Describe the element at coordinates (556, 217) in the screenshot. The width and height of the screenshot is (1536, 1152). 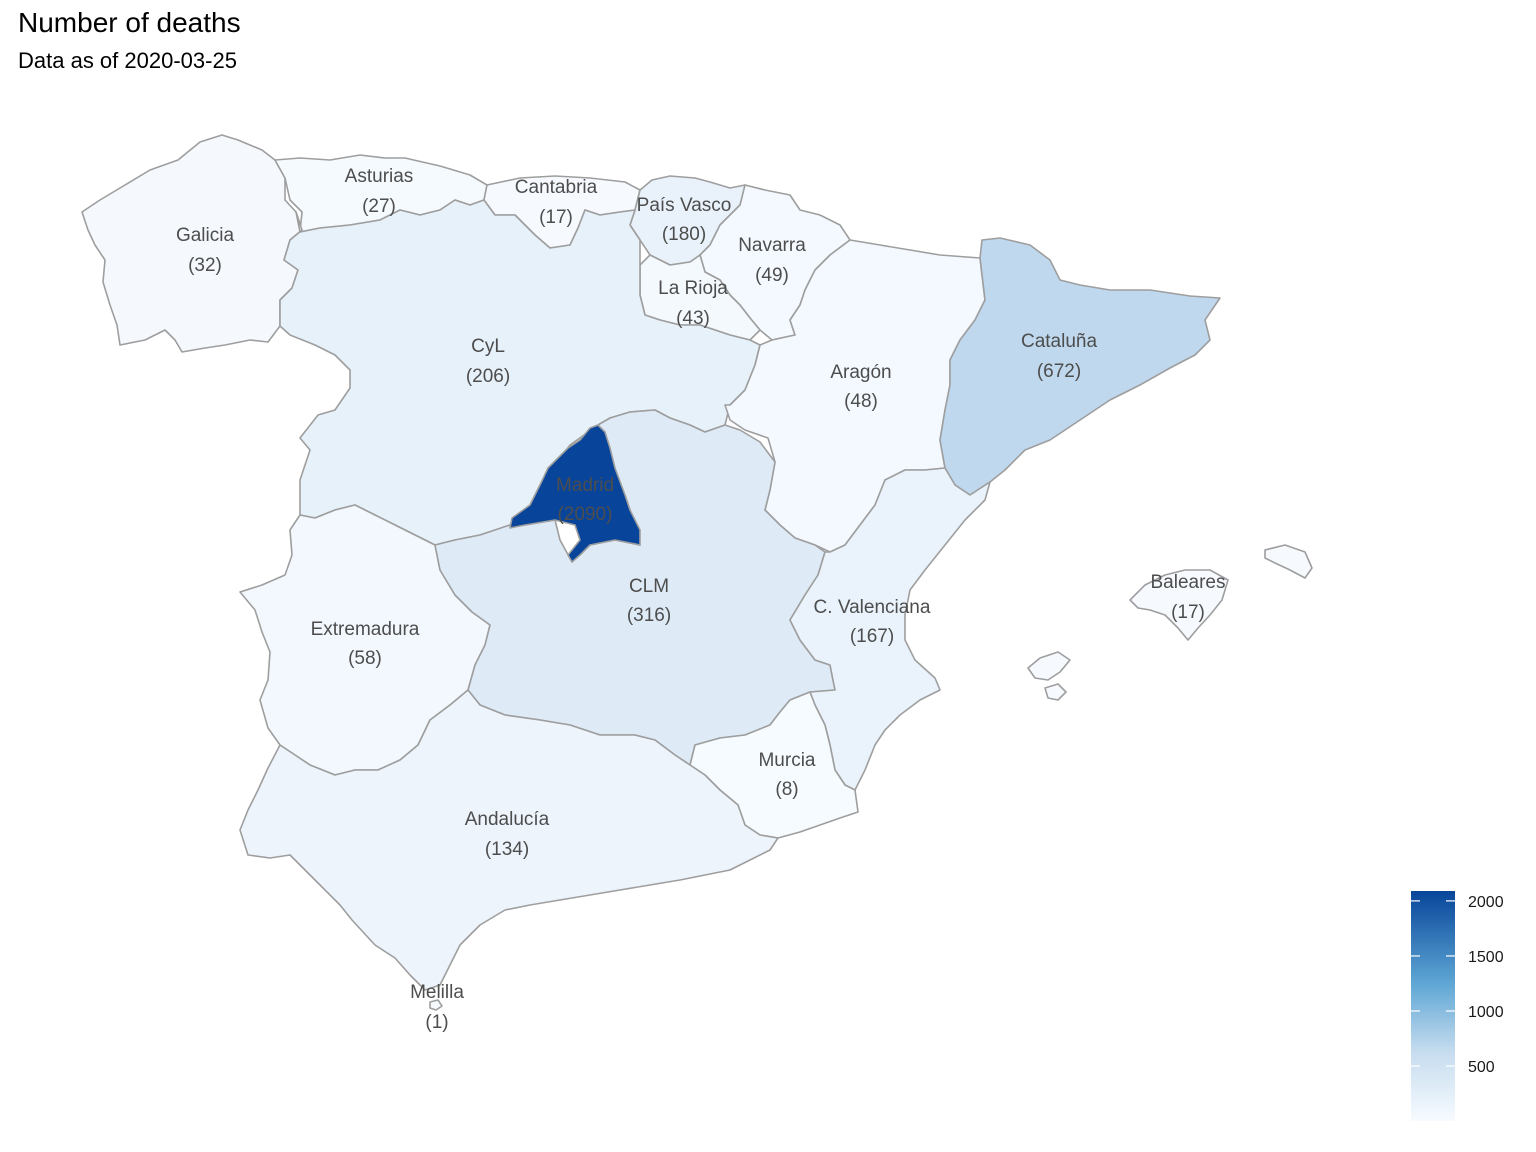
I see `label-cantabria-value: (17)` at that location.